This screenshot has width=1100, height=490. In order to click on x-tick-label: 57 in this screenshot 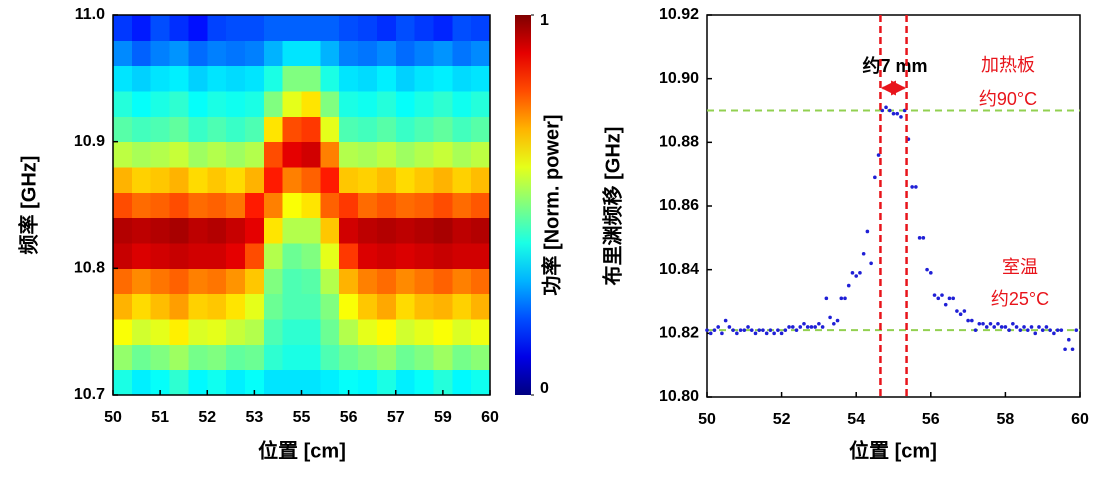, I will do `click(396, 417)`.